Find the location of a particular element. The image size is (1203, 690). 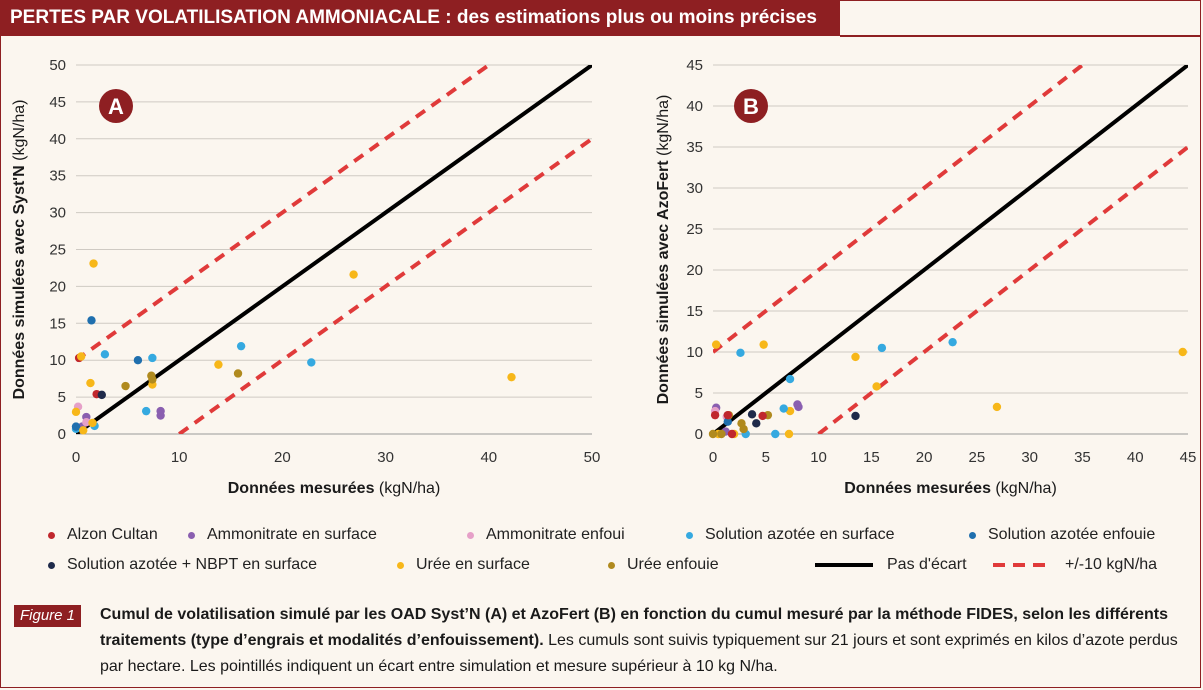

legend-item: Solution azotée en surface is located at coordinates (790, 535).